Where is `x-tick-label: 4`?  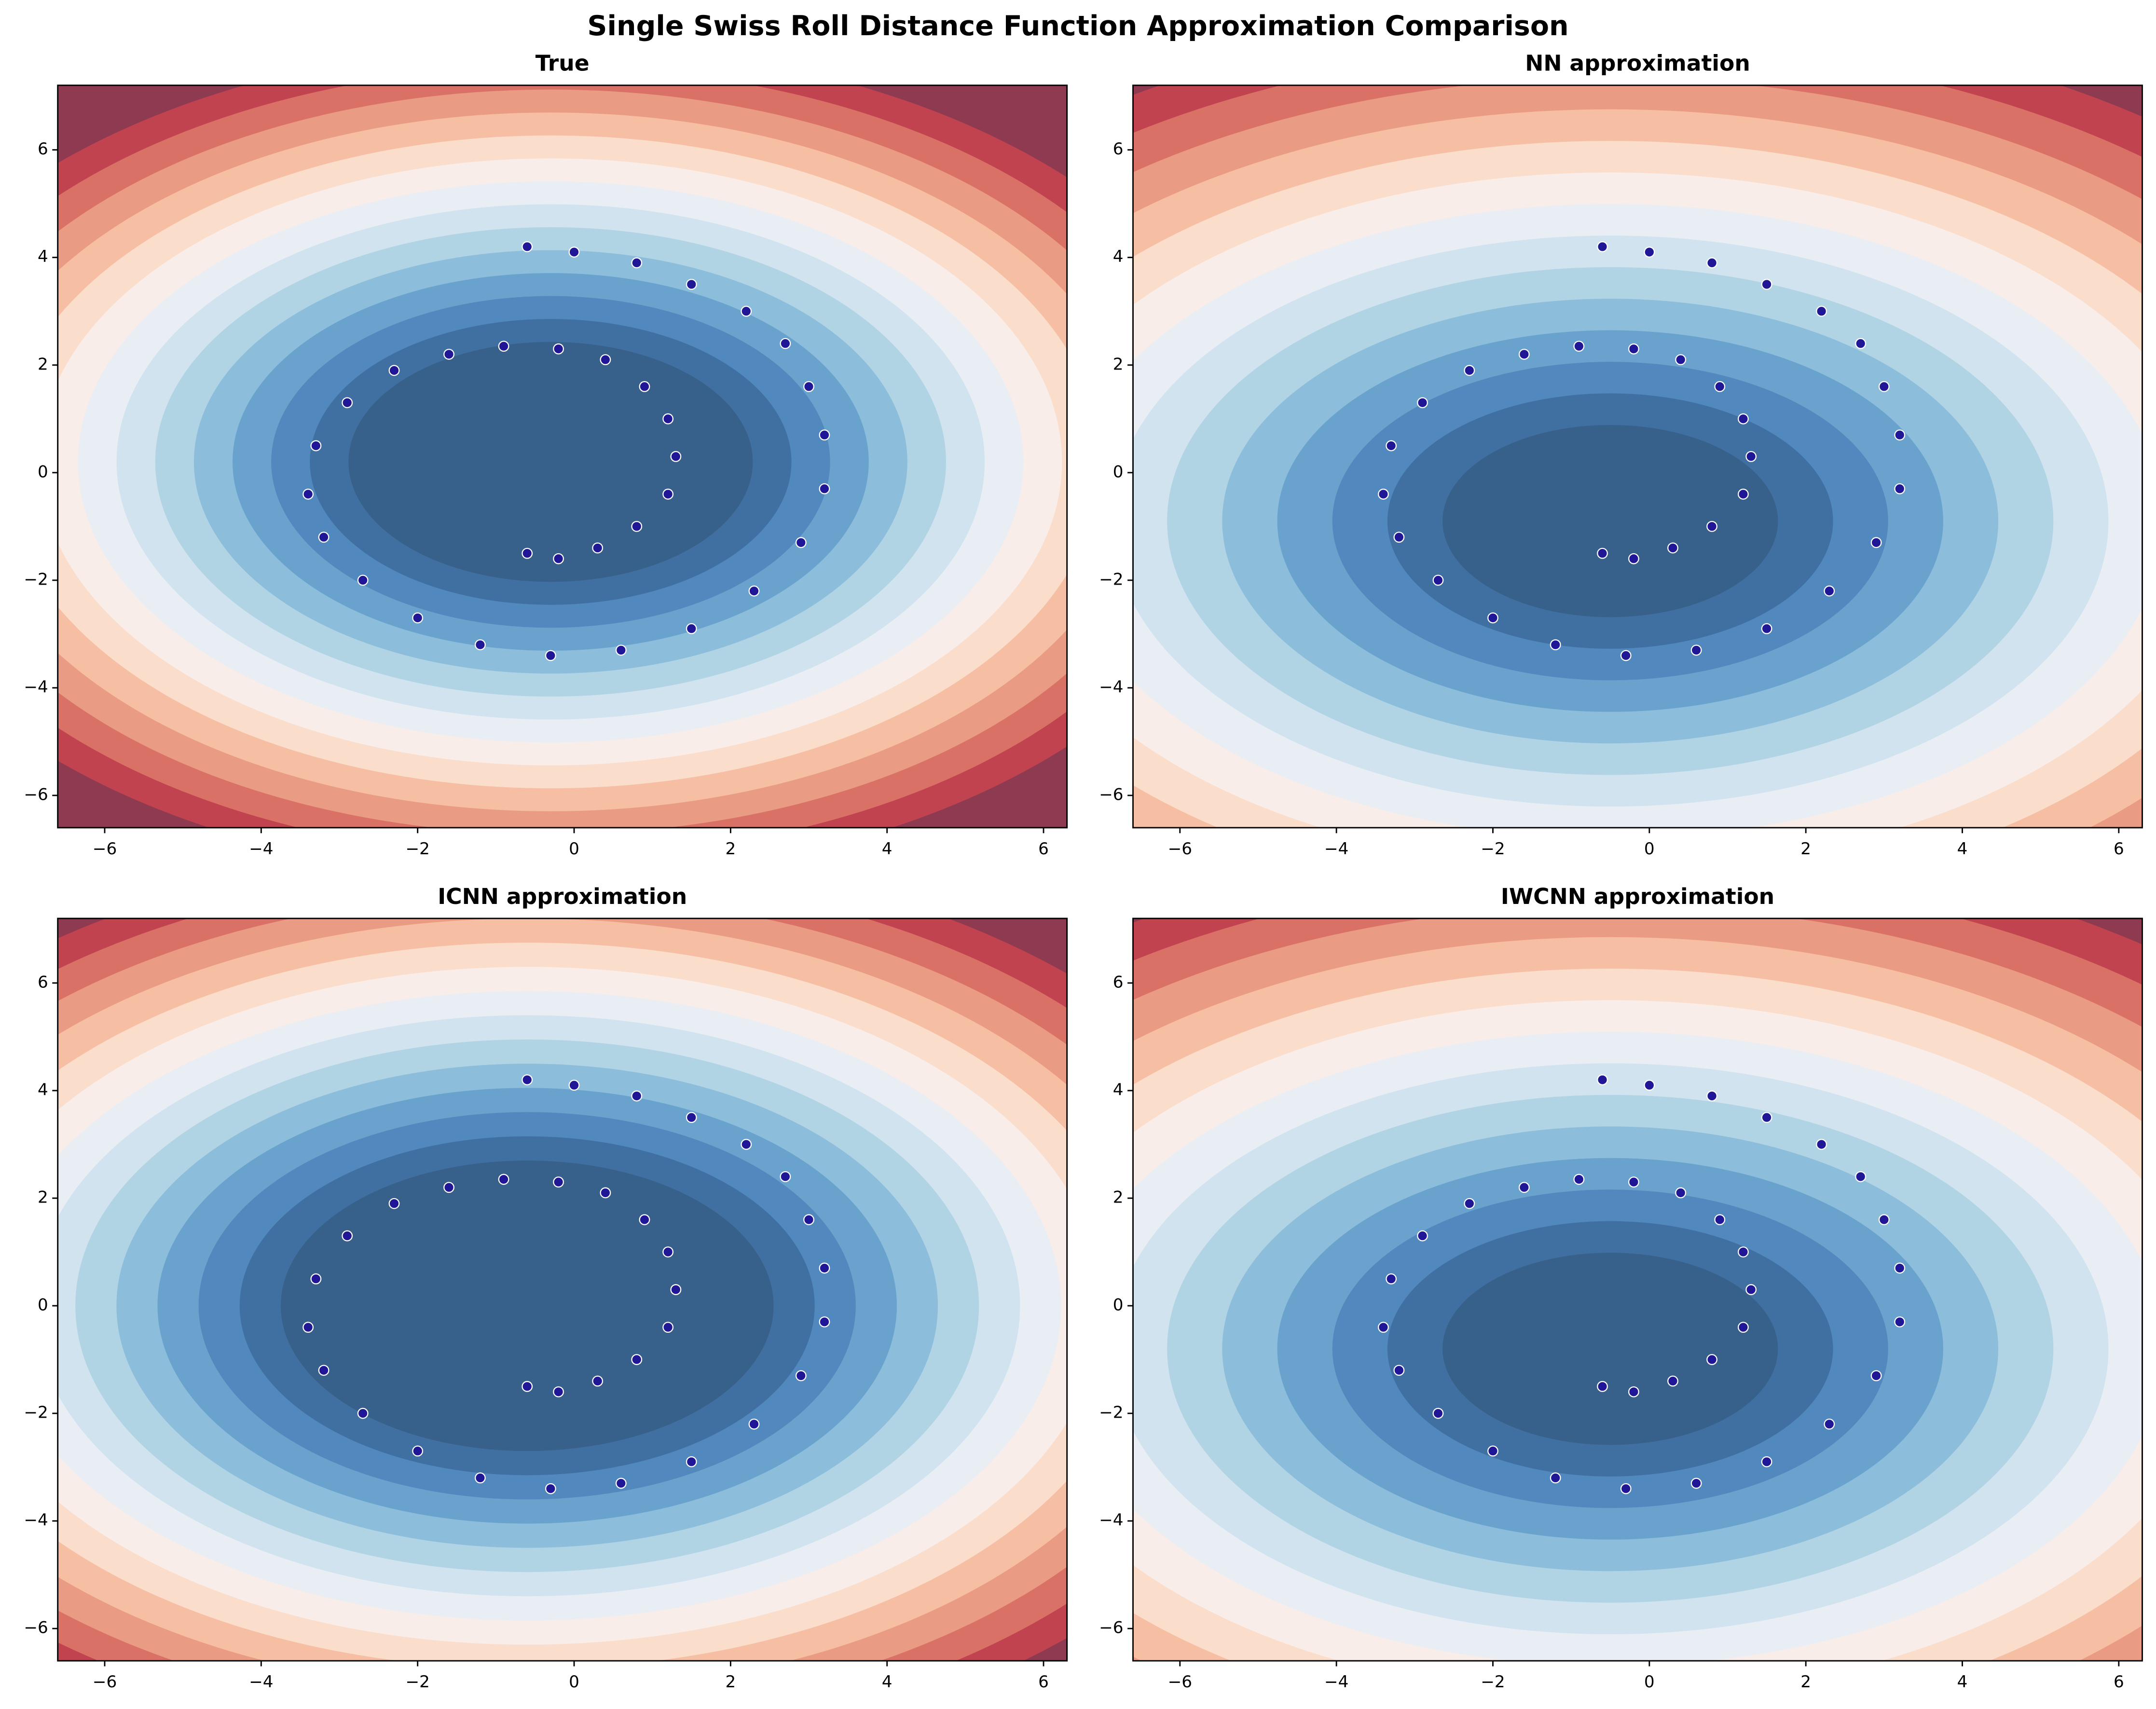
x-tick-label: 4 is located at coordinates (887, 849).